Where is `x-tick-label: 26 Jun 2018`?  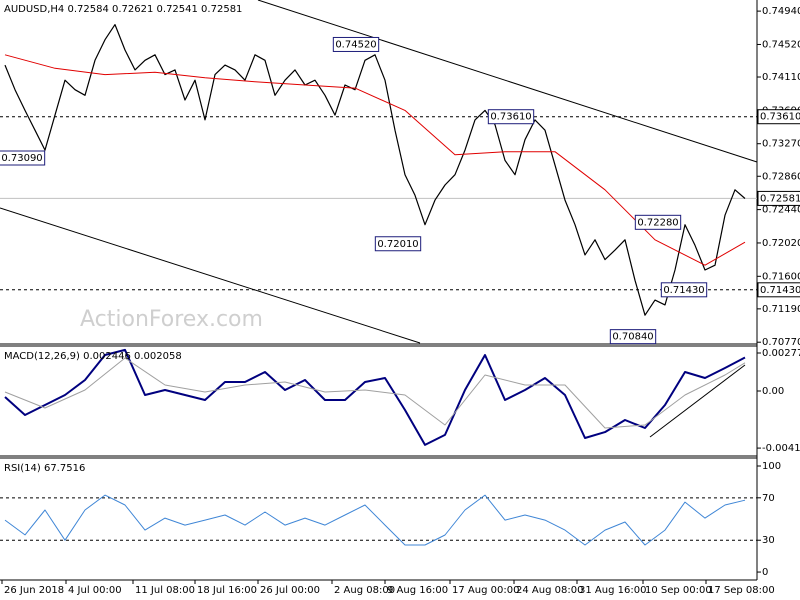 x-tick-label: 26 Jun 2018 is located at coordinates (34, 590).